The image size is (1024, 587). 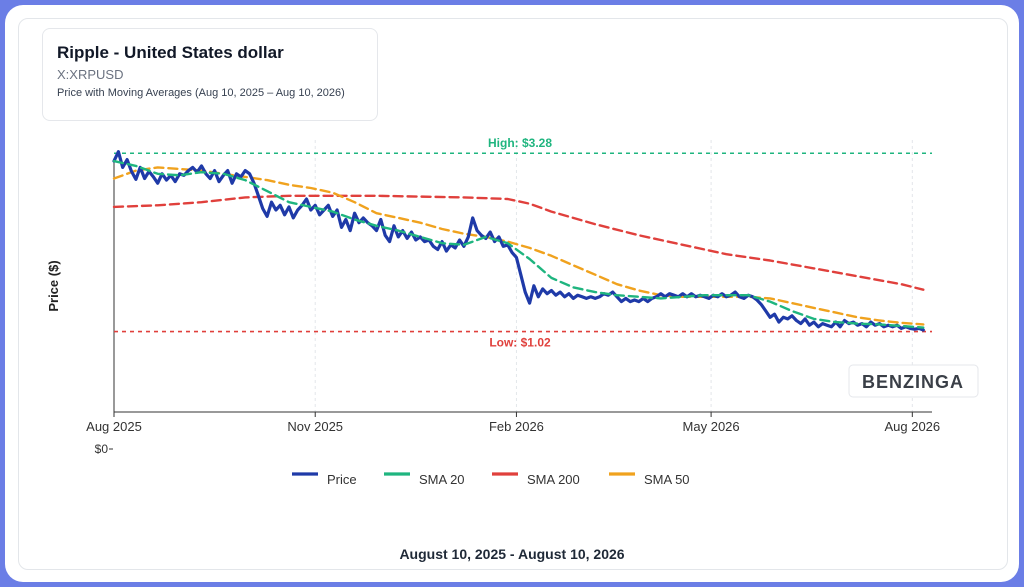 I want to click on low-reference-label: Low: $1.02, so click(x=520, y=343).